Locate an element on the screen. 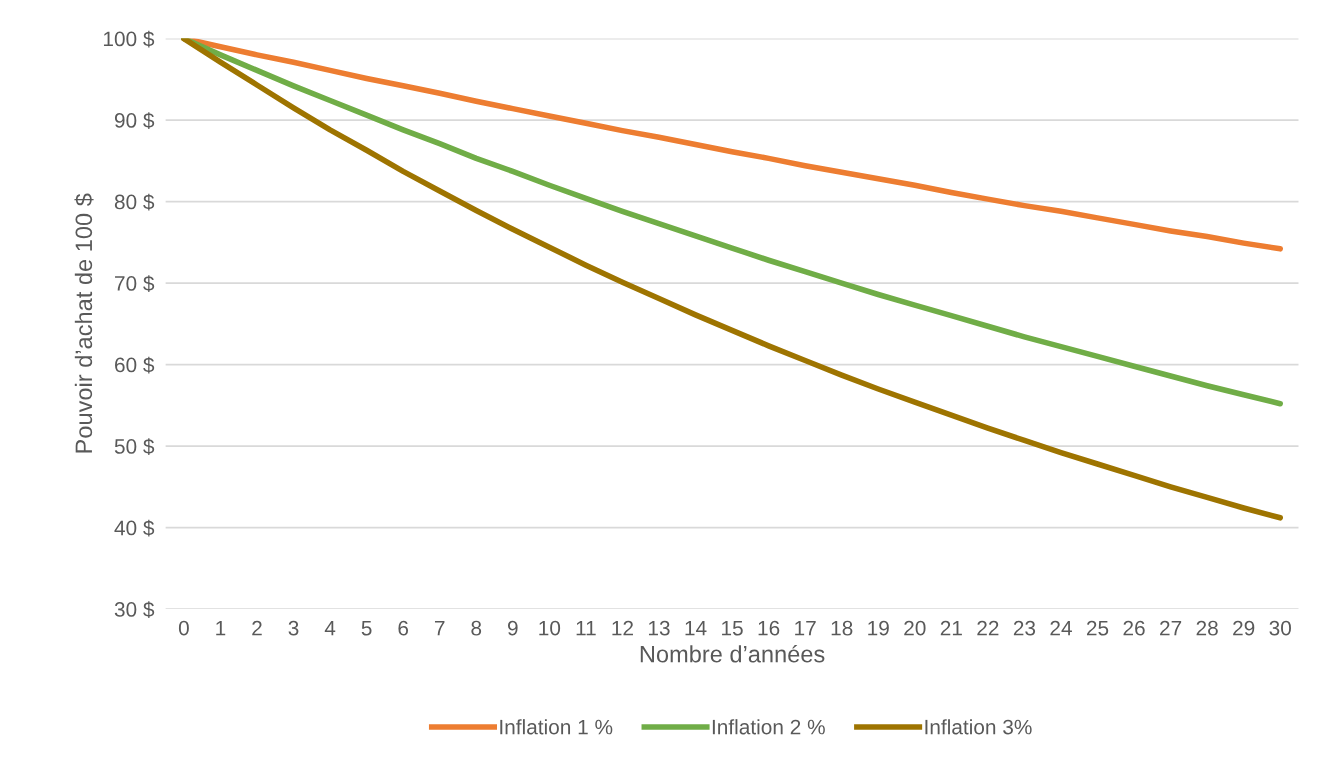  x-tick-label: 15 is located at coordinates (732, 628).